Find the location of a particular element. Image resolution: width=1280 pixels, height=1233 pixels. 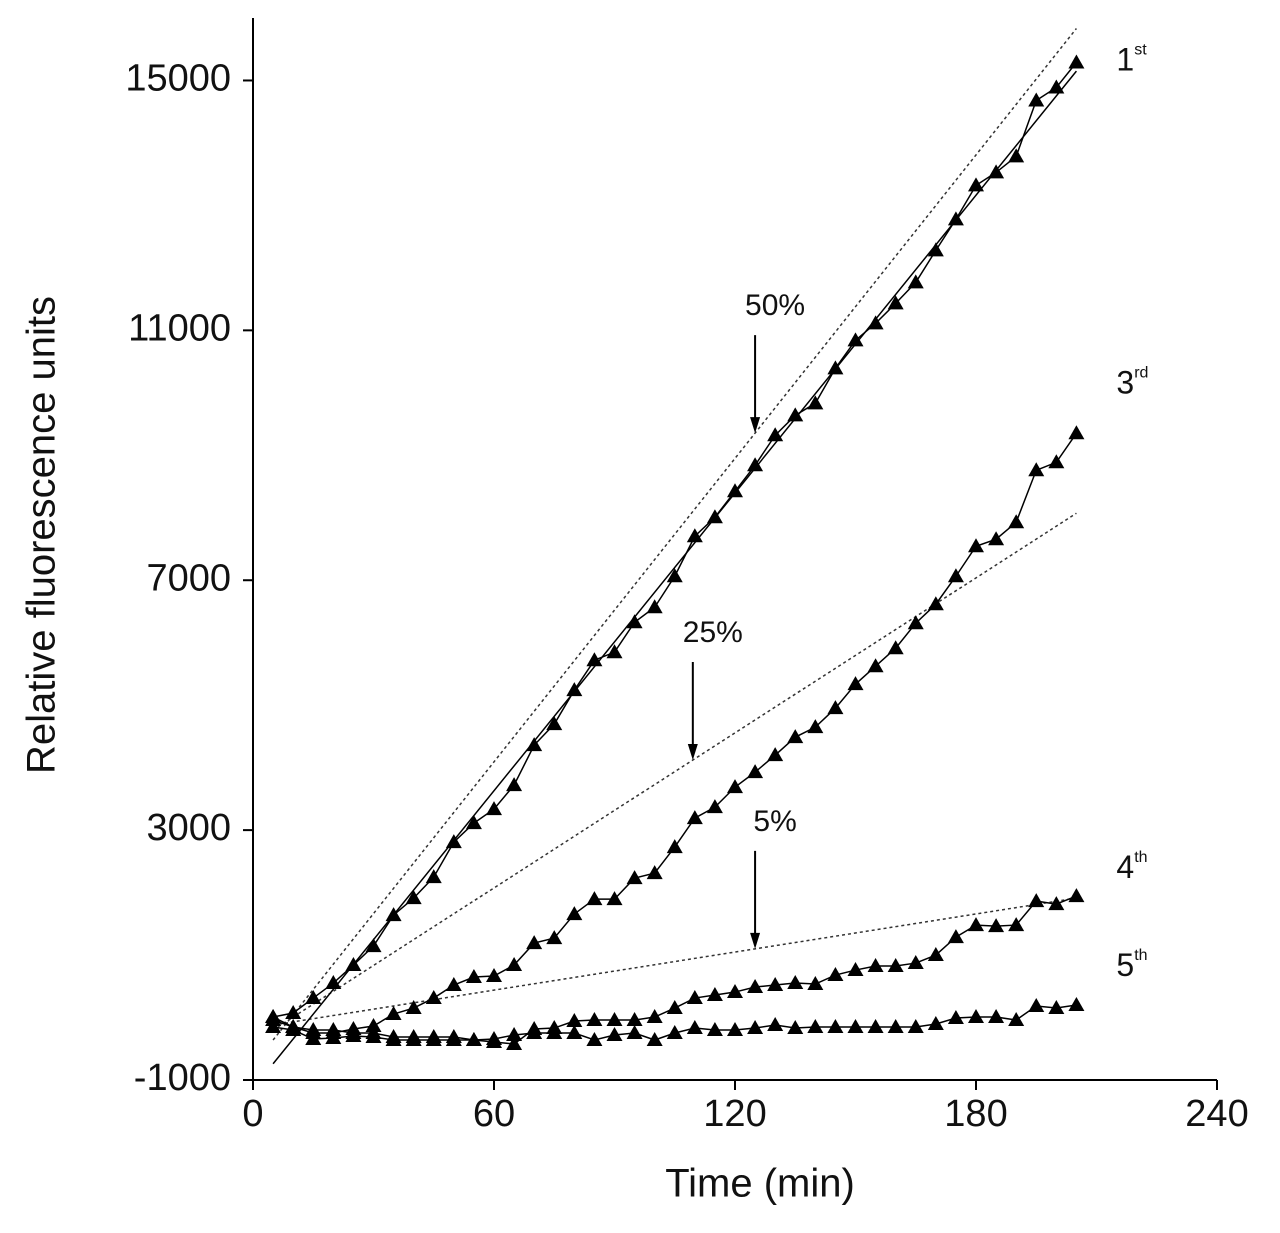

annotation: 25% is located at coordinates (713, 632).